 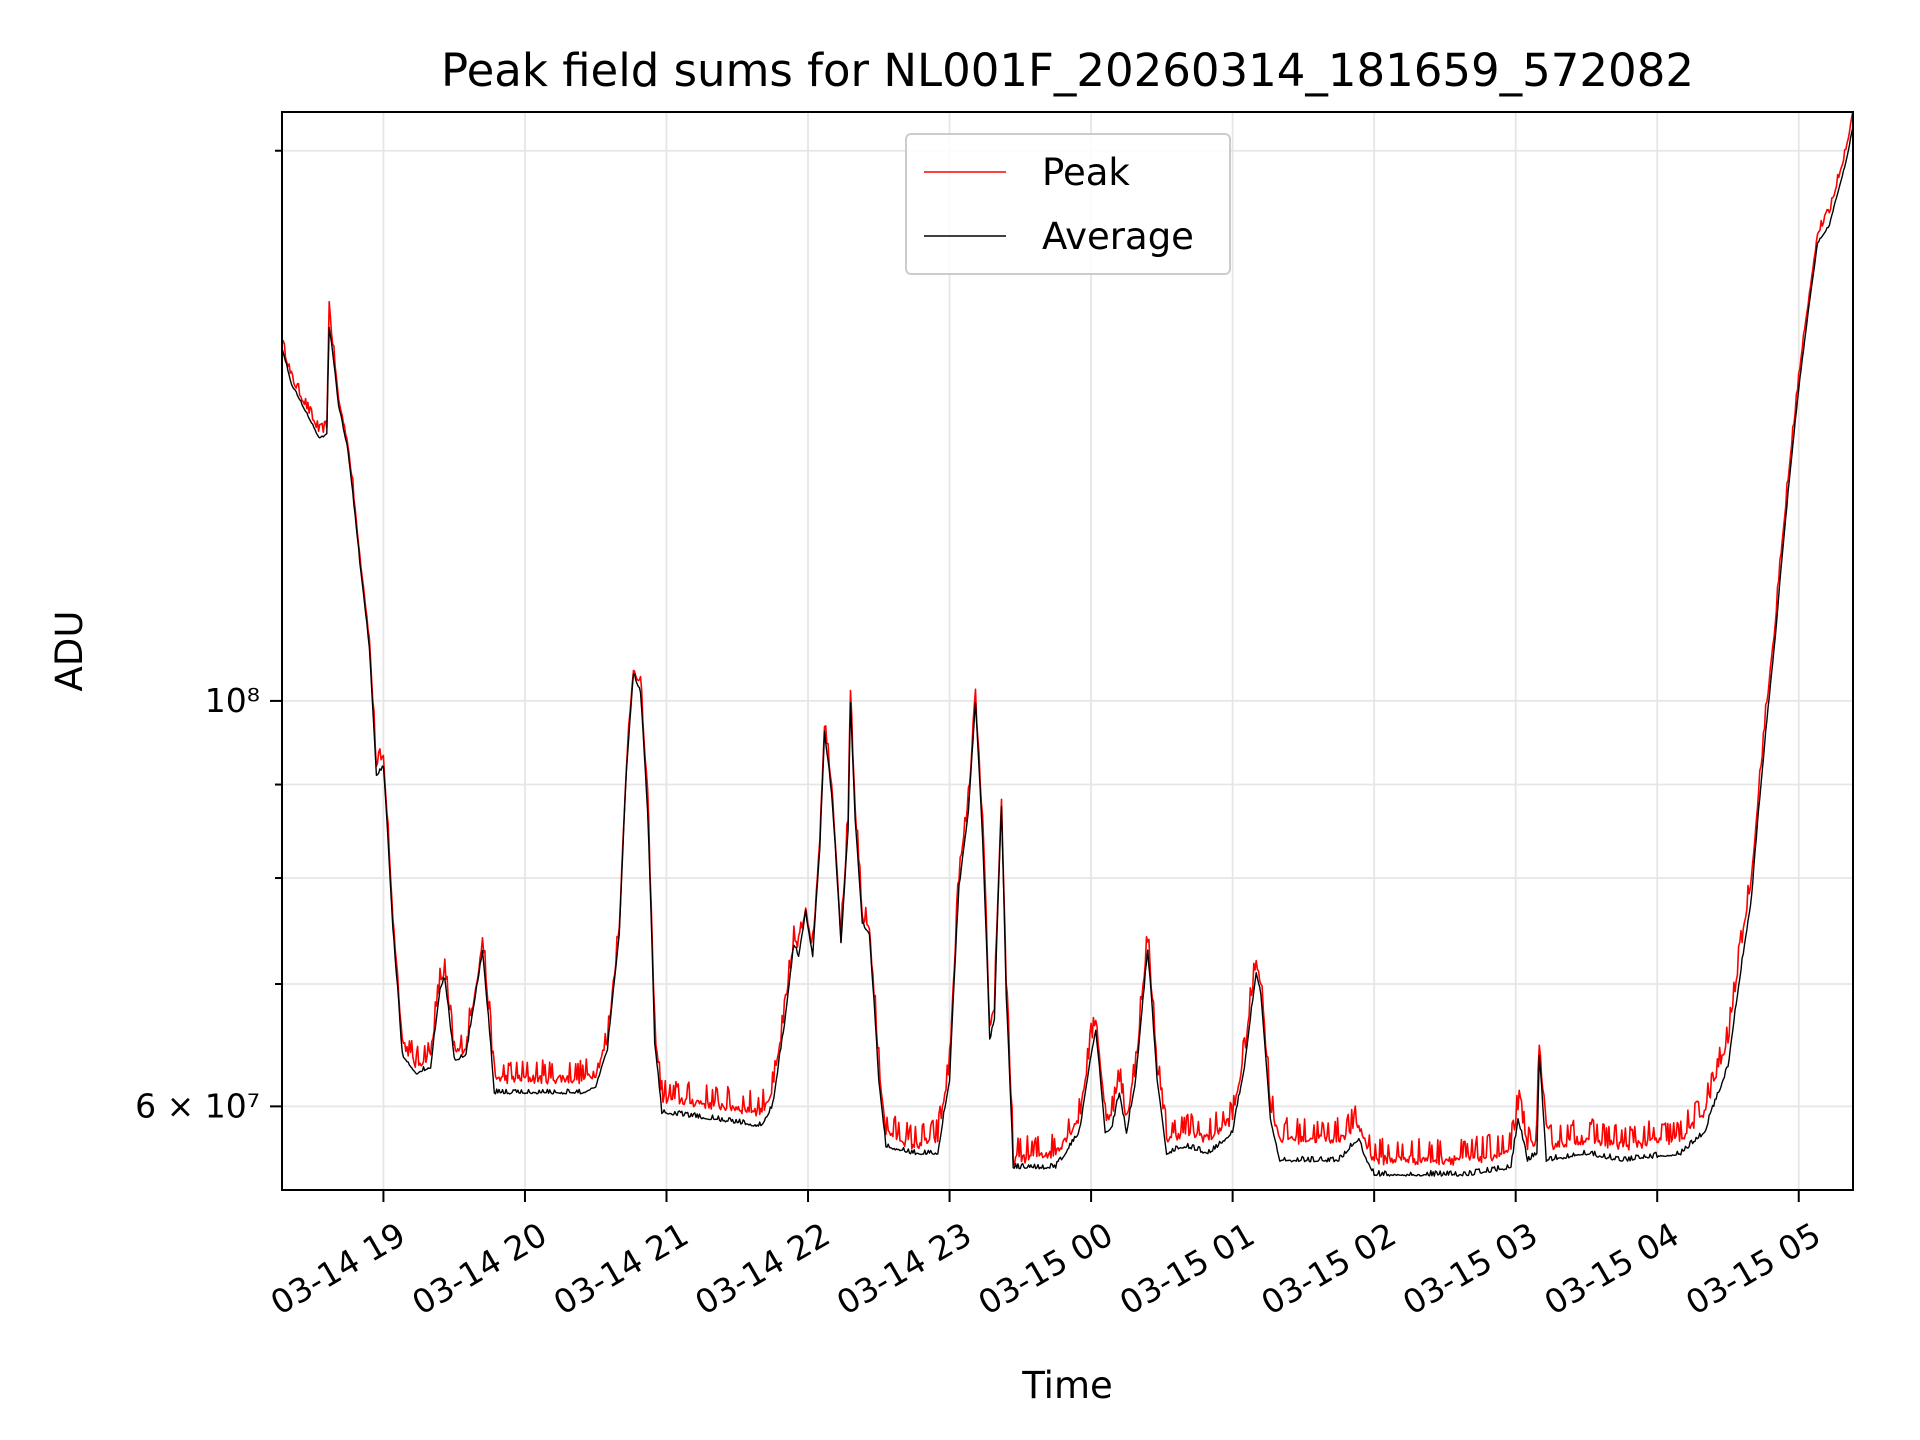 I want to click on y-axis: 6 × 10⁷ 10⁸, so click(x=208, y=637).